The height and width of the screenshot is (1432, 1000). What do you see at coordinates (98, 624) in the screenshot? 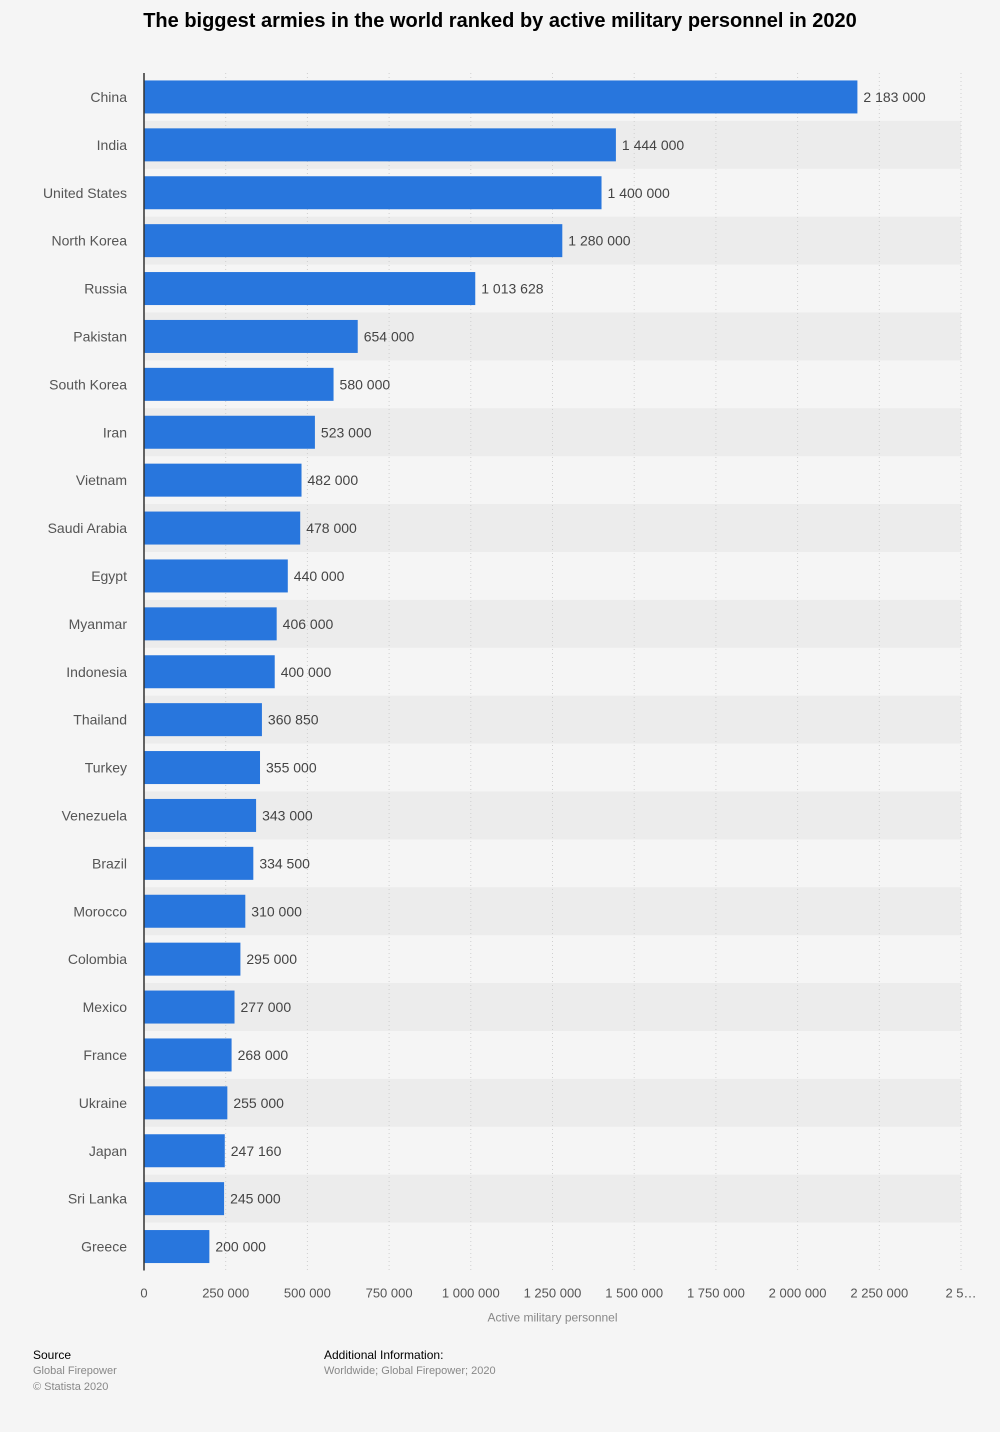
I see `category-label: Myanmar` at bounding box center [98, 624].